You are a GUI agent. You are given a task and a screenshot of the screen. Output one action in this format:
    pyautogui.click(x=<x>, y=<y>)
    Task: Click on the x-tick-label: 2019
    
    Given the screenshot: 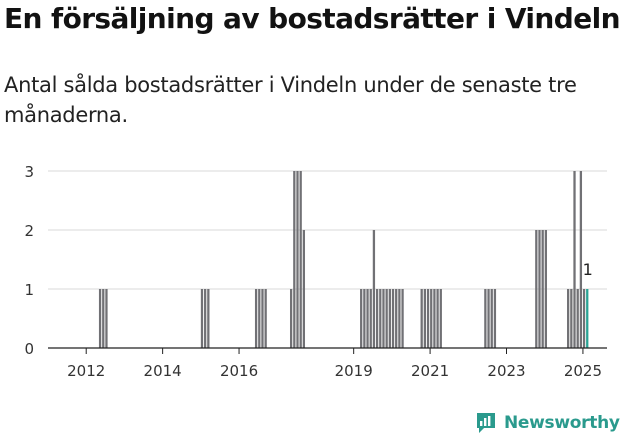 What is the action you would take?
    pyautogui.click(x=354, y=371)
    